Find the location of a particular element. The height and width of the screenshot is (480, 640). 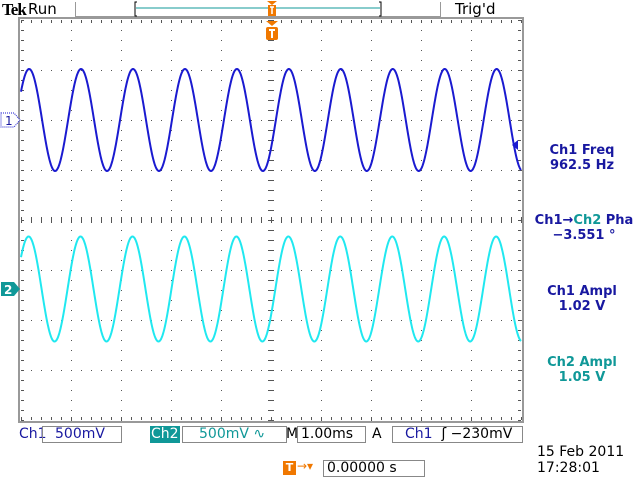

bandwidth-limit-icon: ∿ is located at coordinates (259, 434).